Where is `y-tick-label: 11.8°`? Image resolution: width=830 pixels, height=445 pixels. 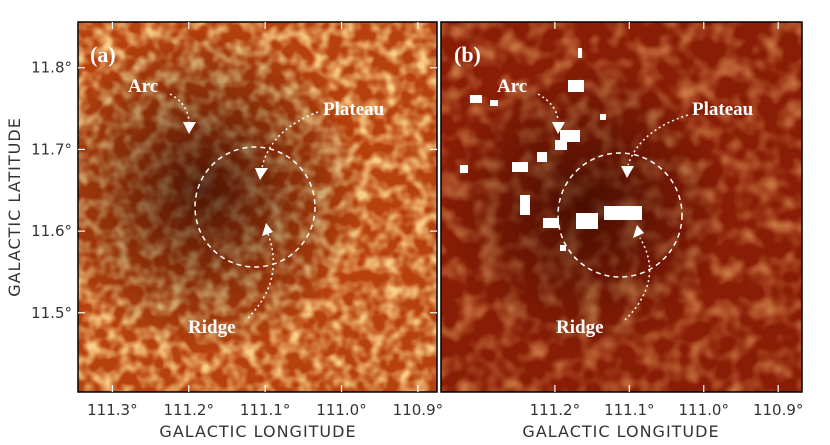 y-tick-label: 11.8° is located at coordinates (51, 68).